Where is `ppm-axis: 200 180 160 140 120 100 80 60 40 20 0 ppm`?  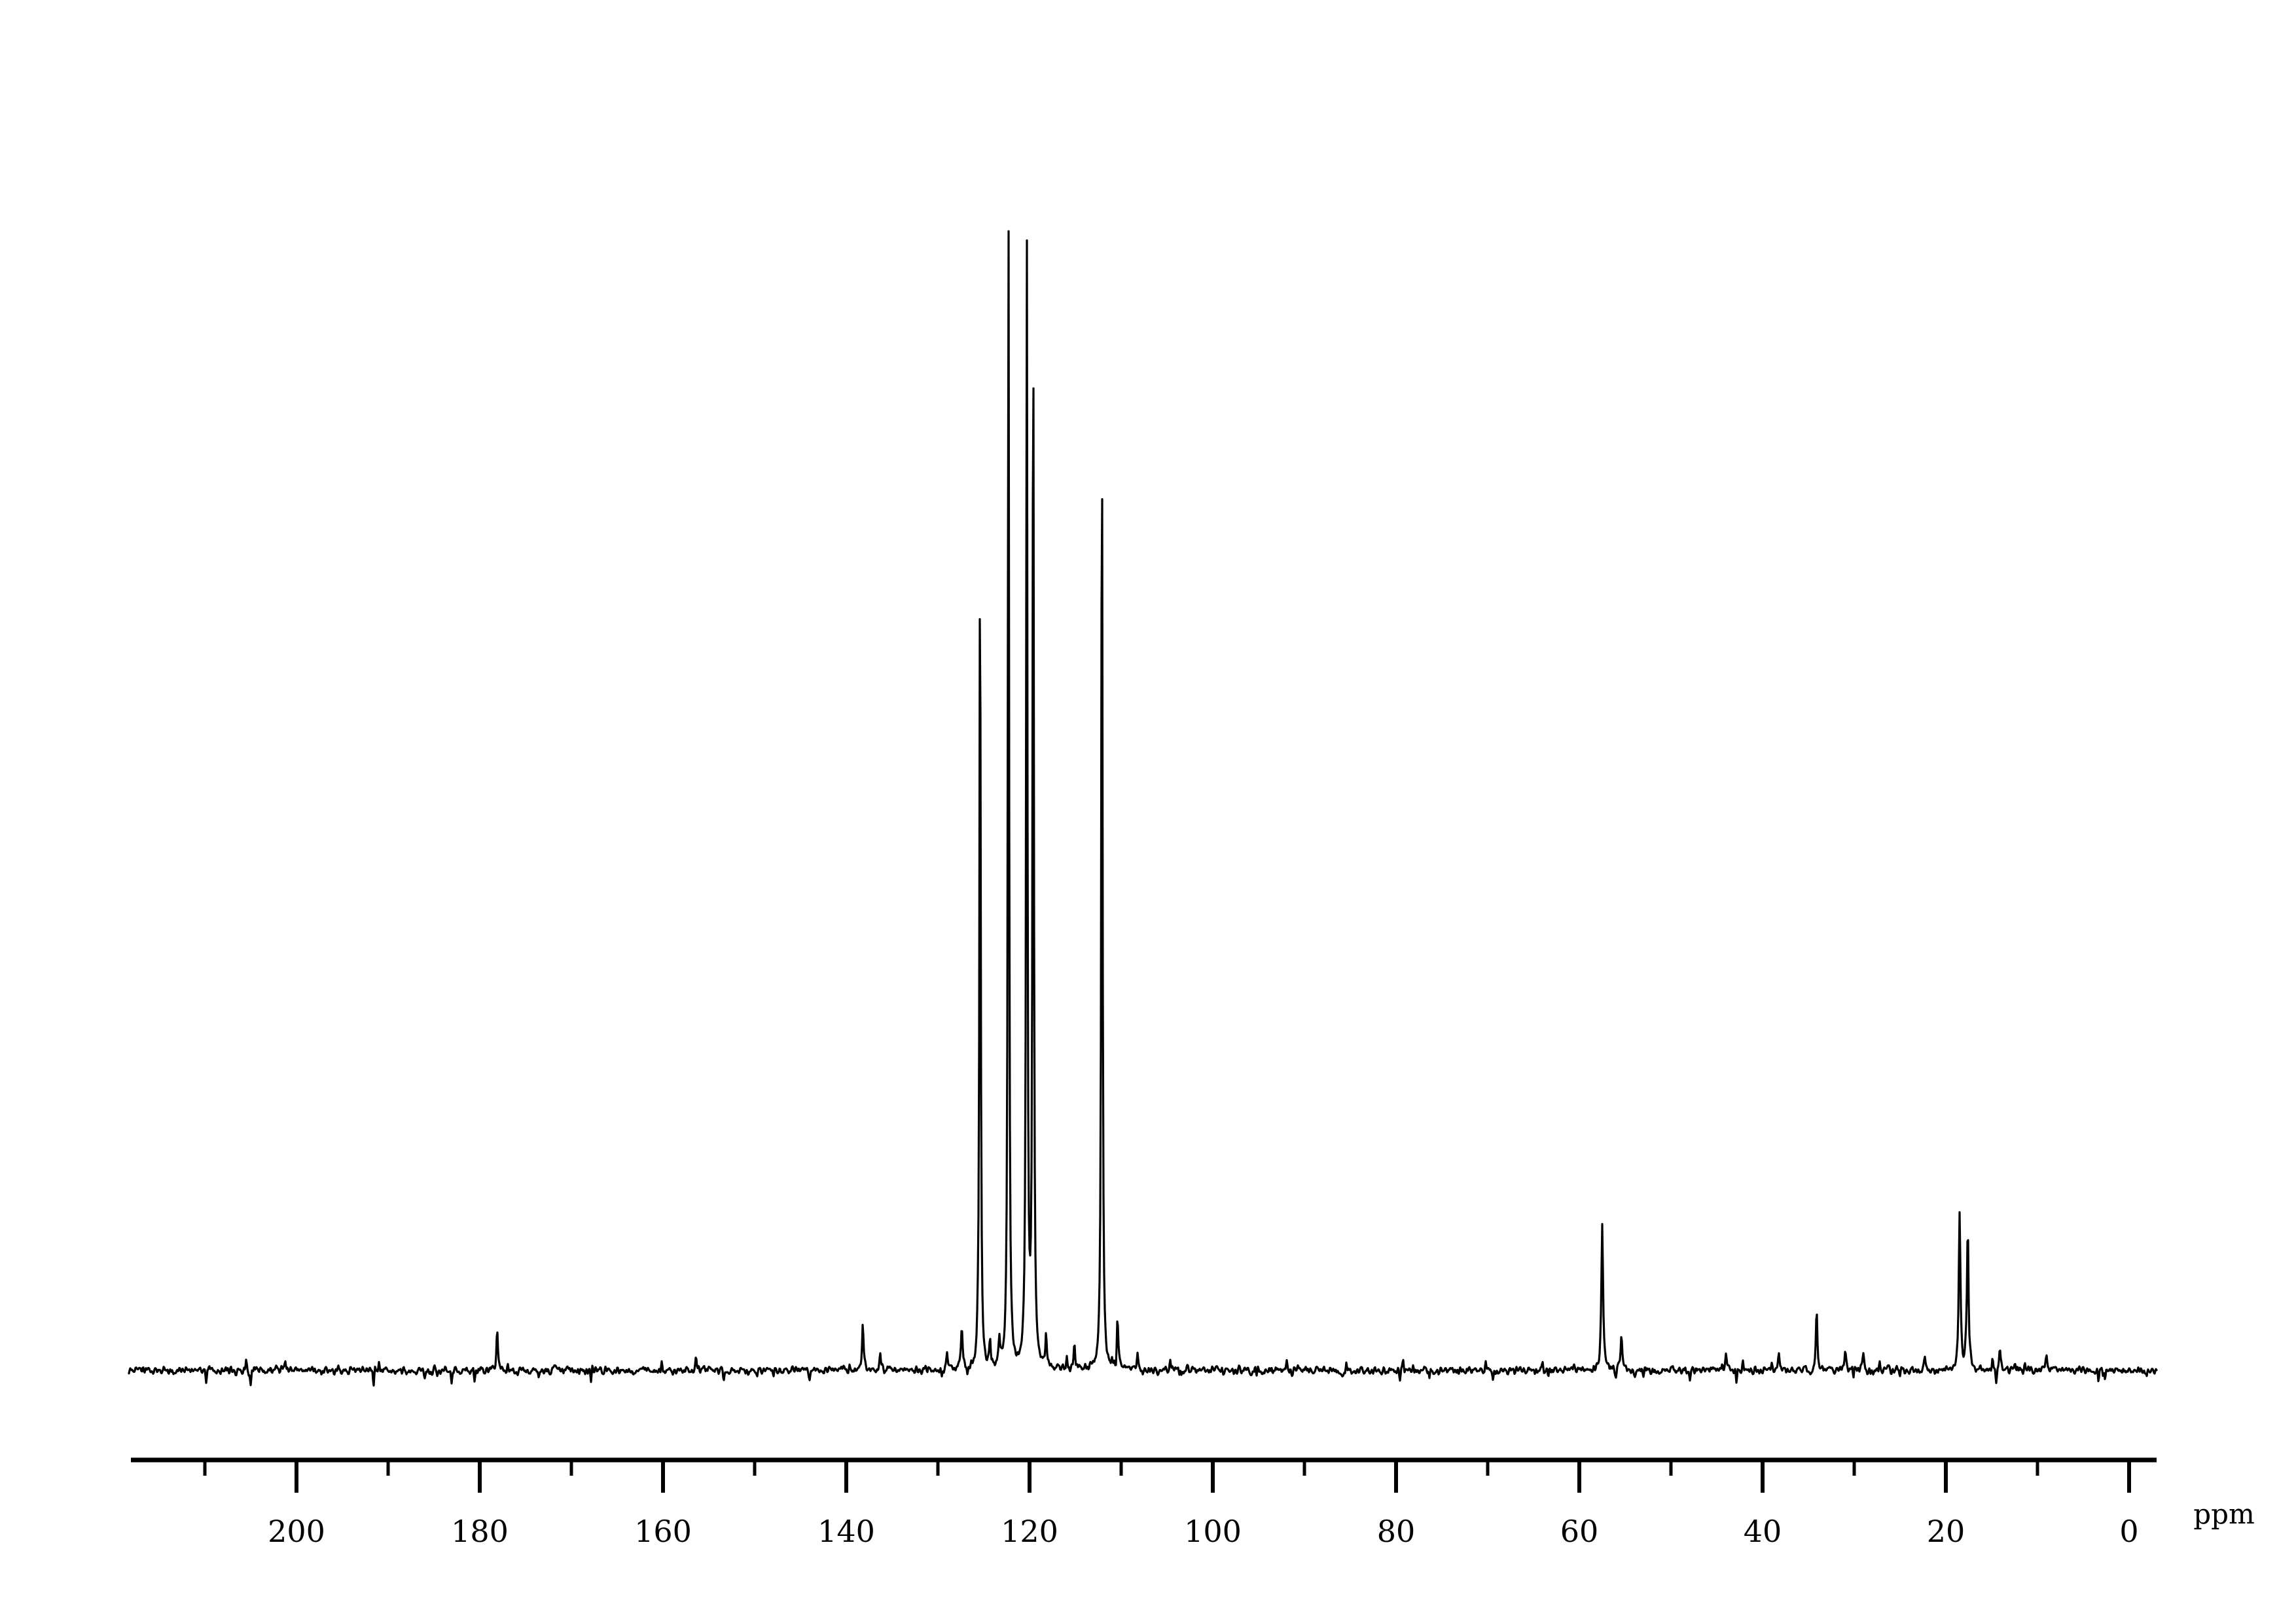
ppm-axis: 200 180 160 140 120 100 80 60 40 20 0 ppm is located at coordinates (1193, 1503).